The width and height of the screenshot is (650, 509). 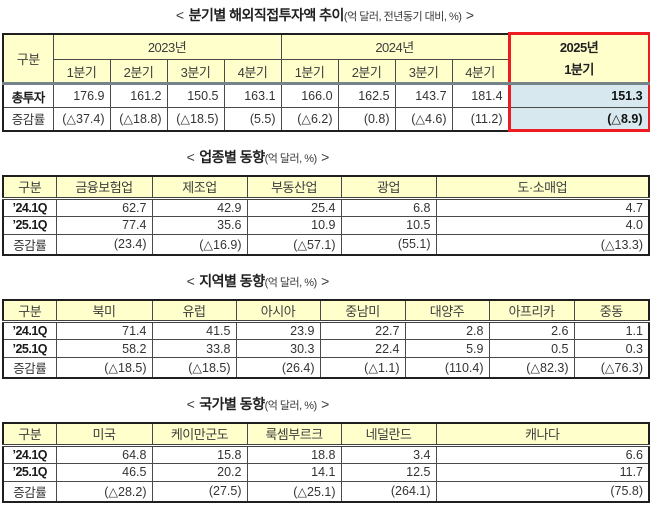 I want to click on value-cell: 41.5, so click(x=194, y=330).